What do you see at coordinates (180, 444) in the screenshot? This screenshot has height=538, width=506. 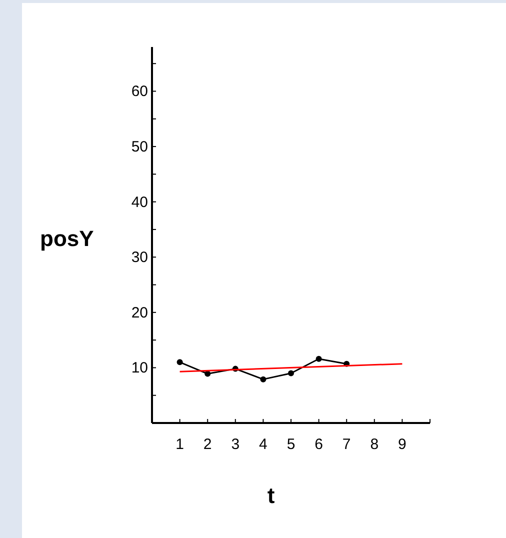 I see `x-tick-label: 1` at bounding box center [180, 444].